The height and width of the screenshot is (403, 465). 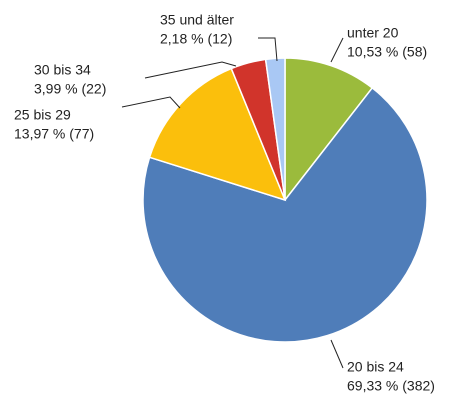 I want to click on slice-label: 35 und älter, so click(x=197, y=20).